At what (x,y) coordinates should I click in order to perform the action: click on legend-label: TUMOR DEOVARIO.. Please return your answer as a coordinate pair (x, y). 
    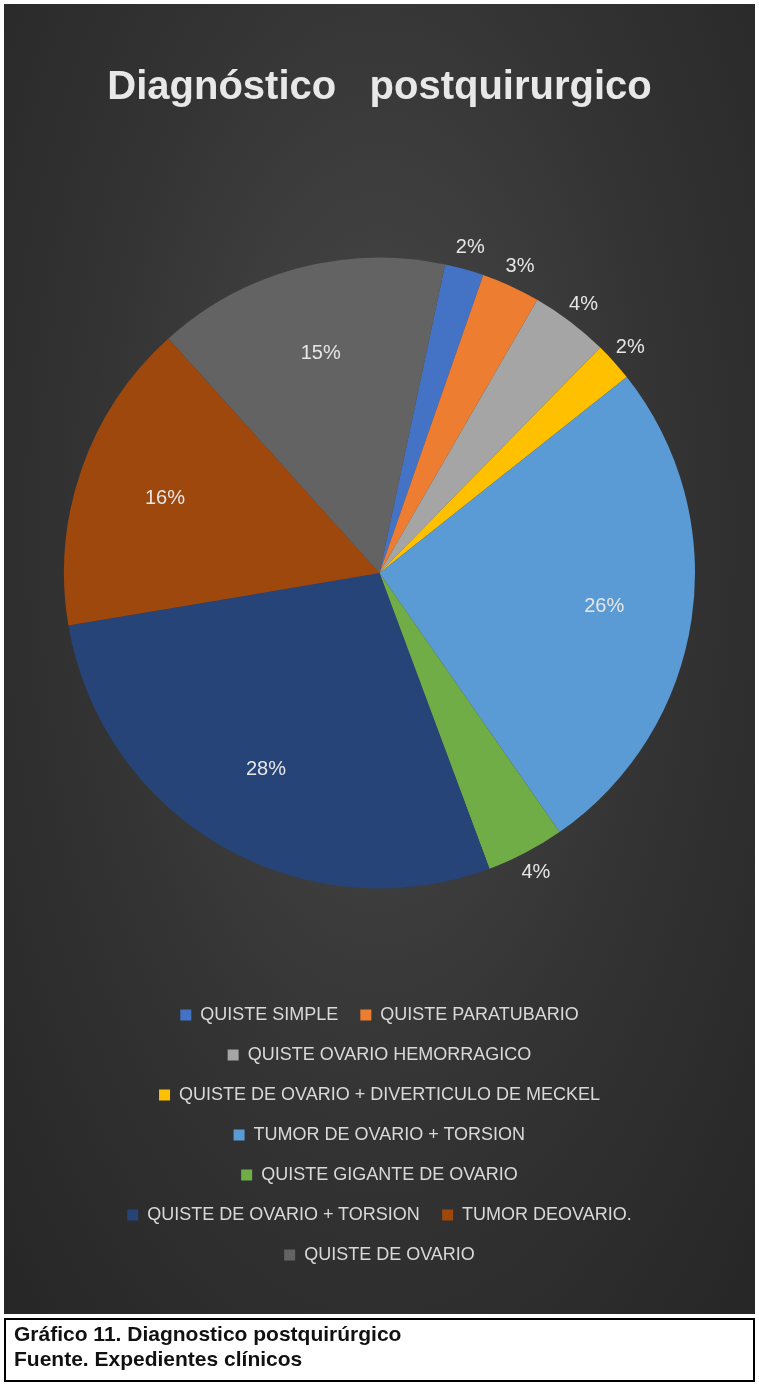
    Looking at the image, I should click on (547, 1213).